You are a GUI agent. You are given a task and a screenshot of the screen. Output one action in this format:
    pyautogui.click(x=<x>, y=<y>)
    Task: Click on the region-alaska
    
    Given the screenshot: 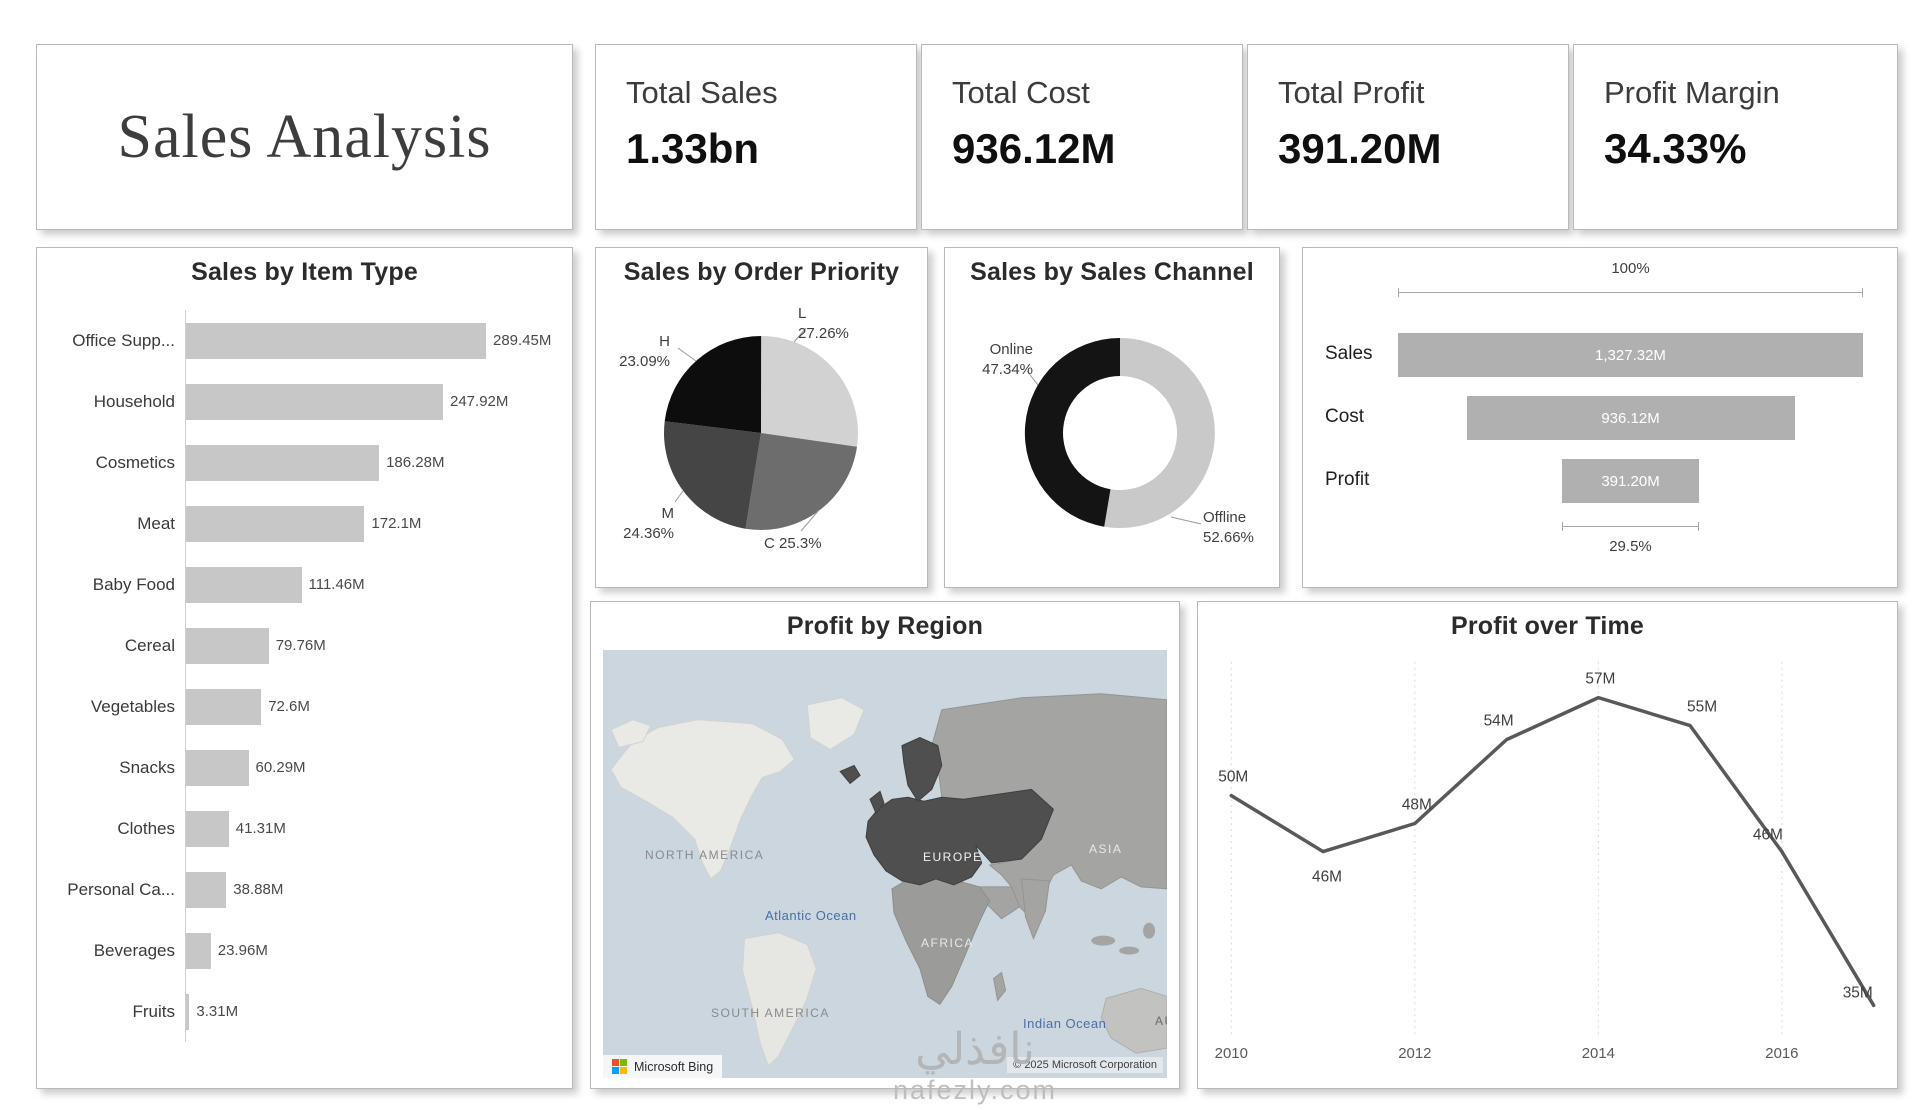 What is the action you would take?
    pyautogui.click(x=631, y=734)
    